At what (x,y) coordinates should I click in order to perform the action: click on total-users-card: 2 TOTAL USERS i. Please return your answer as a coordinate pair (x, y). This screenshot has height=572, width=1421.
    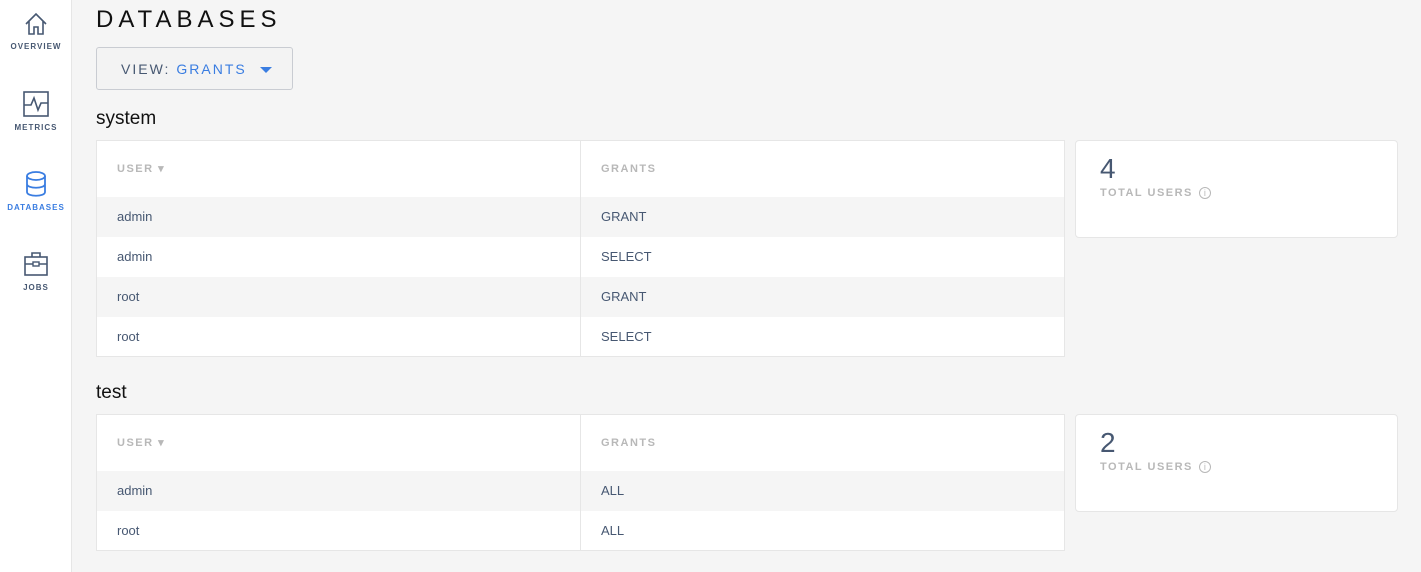
    Looking at the image, I should click on (1236, 463).